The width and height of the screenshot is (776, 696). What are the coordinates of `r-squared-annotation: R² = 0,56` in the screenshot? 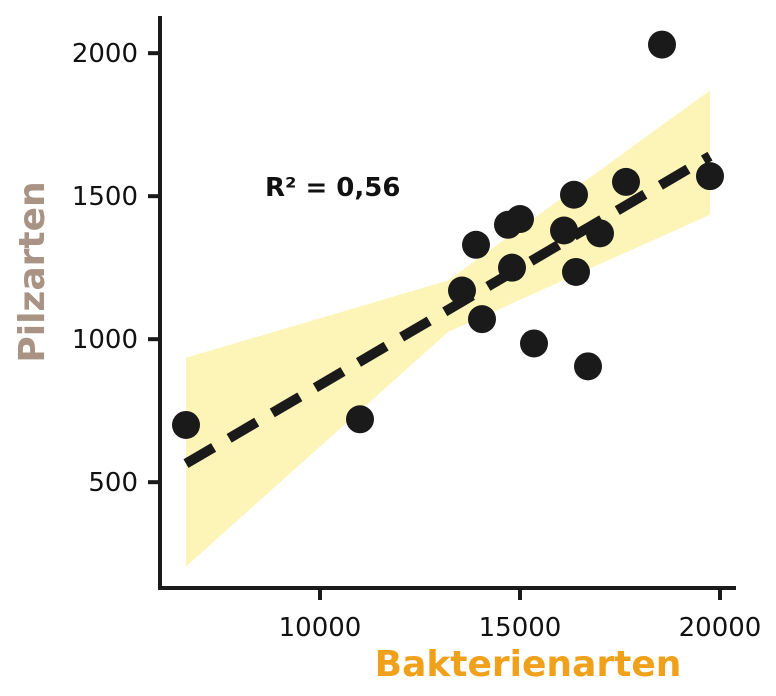 It's located at (332, 188).